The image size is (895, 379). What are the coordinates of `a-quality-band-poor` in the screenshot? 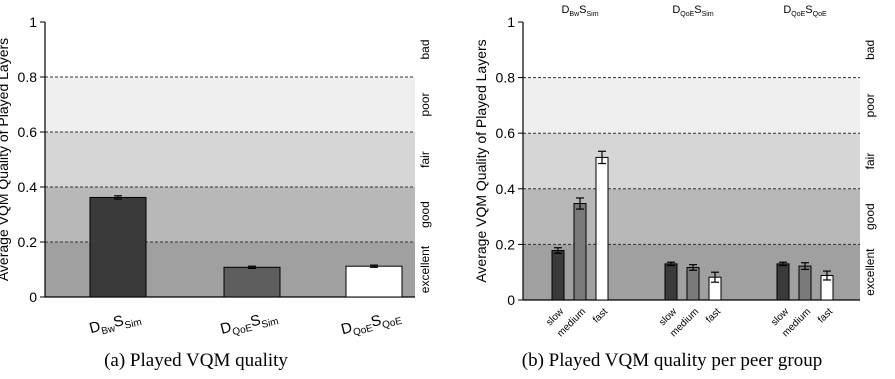 It's located at (230, 104).